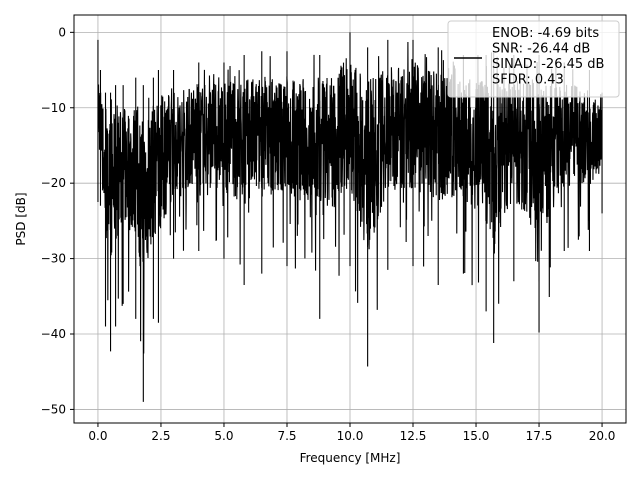 This screenshot has width=640, height=484. Describe the element at coordinates (53, 409) in the screenshot. I see `y-tick-label-5: −50` at that location.